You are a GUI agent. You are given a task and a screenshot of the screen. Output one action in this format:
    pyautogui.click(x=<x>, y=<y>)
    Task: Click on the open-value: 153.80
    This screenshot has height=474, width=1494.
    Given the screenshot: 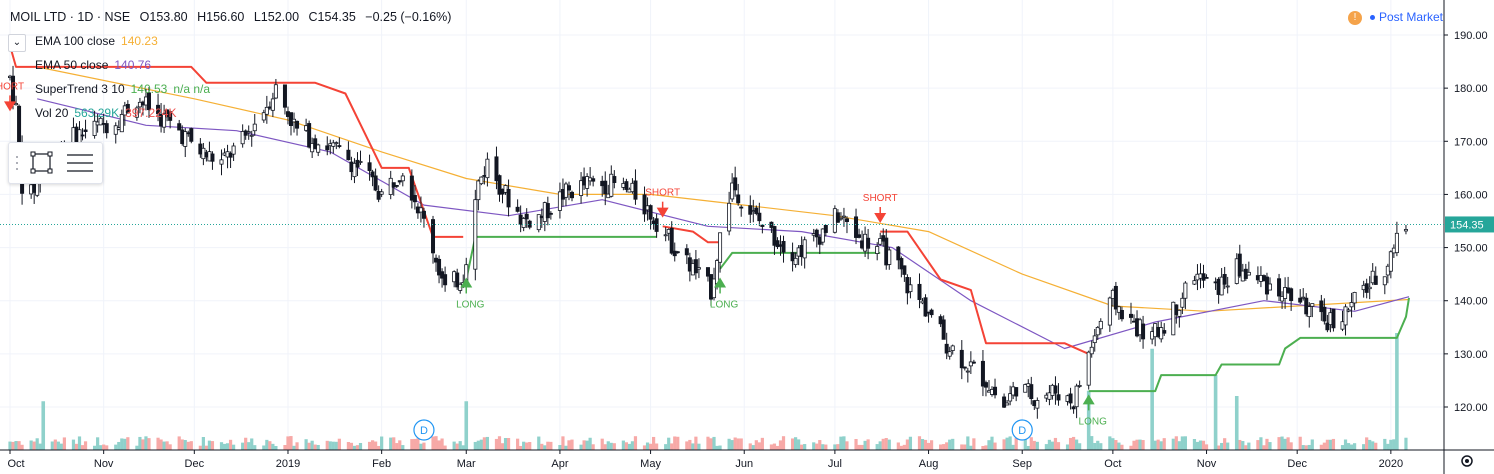 What is the action you would take?
    pyautogui.click(x=168, y=17)
    